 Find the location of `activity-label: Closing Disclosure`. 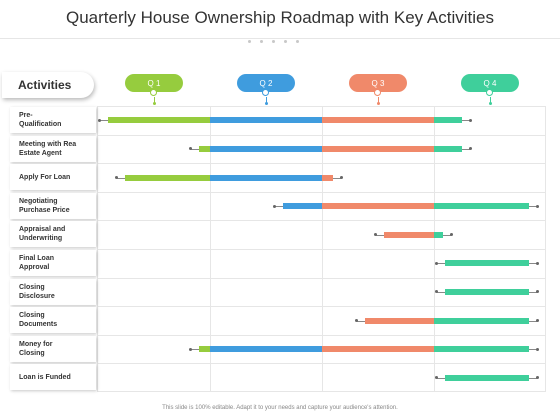

activity-label: Closing Disclosure is located at coordinates (53, 291).